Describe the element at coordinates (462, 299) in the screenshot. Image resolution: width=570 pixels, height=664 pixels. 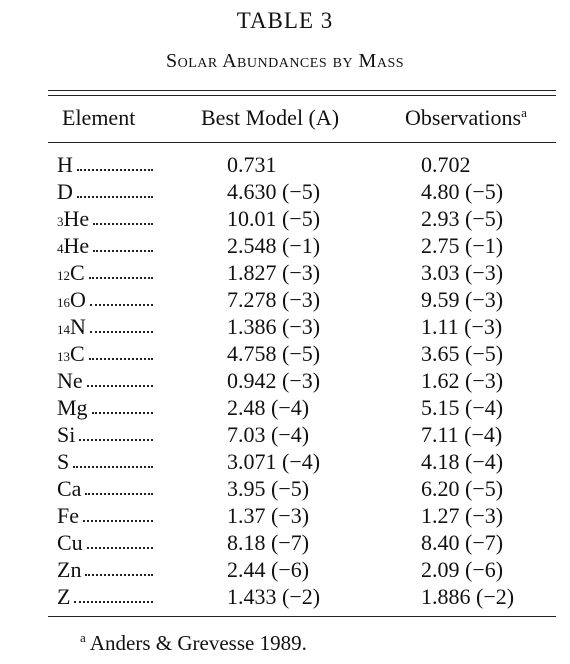
I see `observation-value: 9.59 (−3)` at that location.